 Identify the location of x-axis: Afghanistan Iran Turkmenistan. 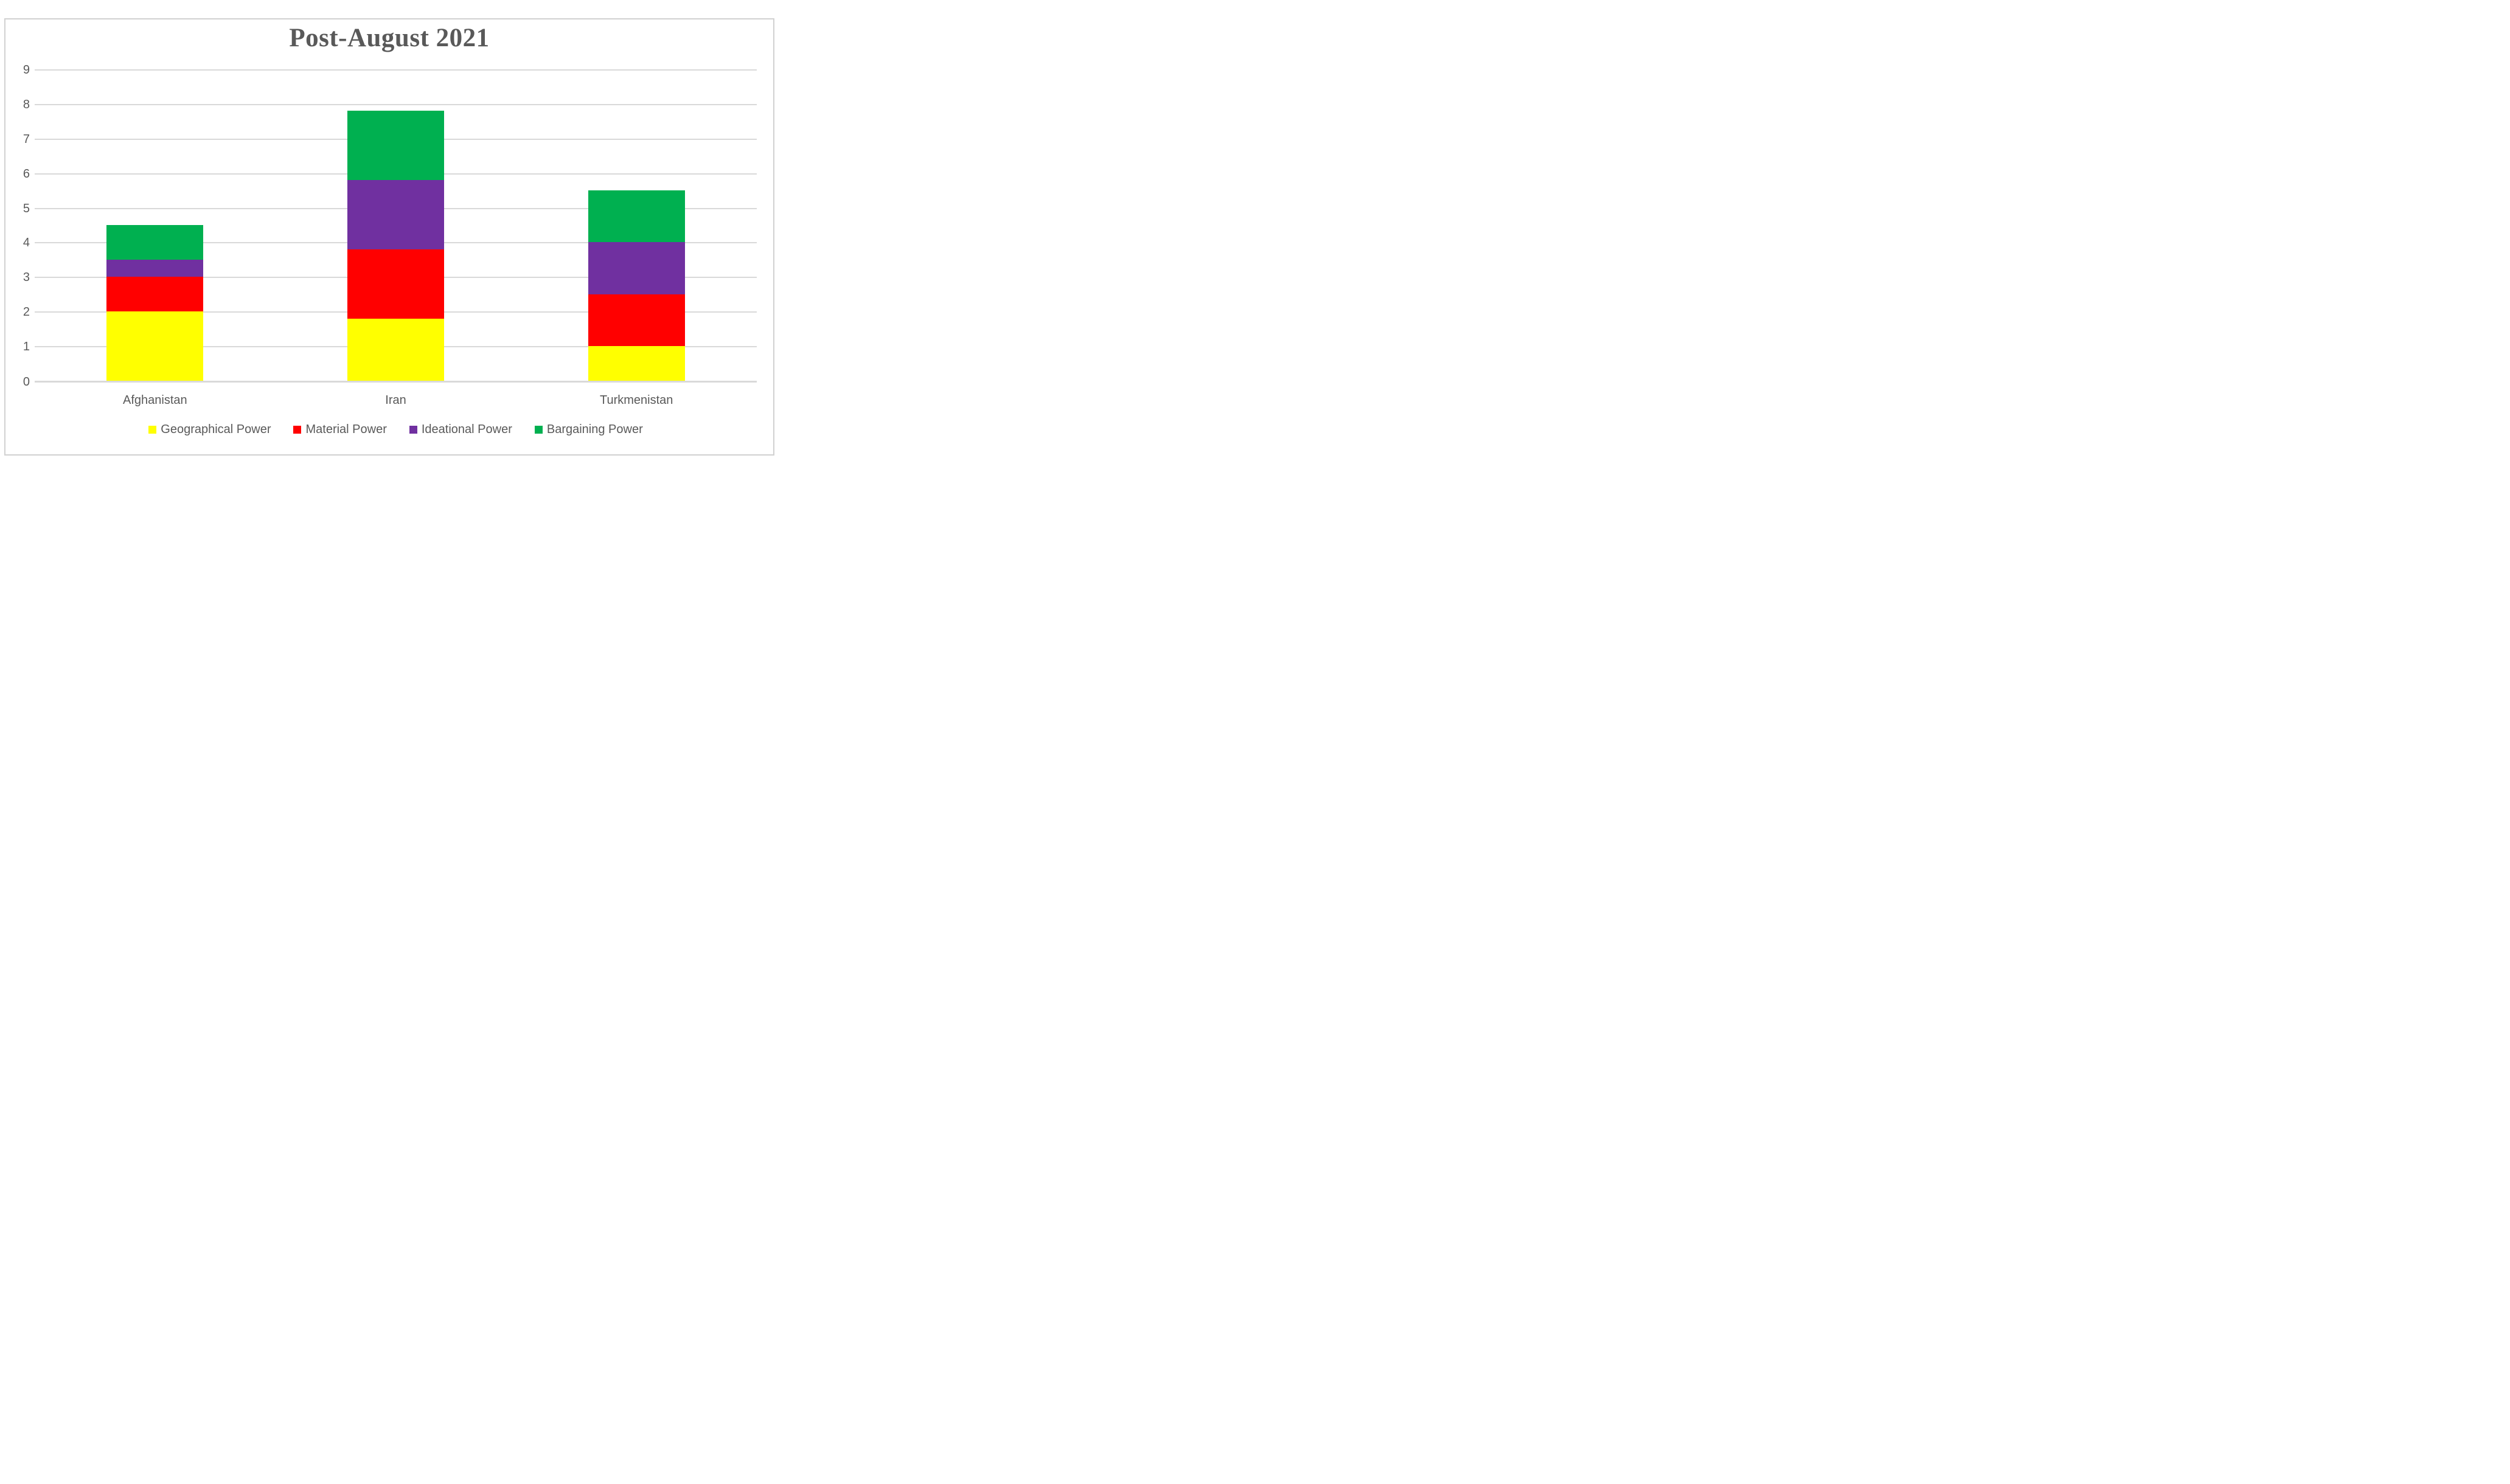
(396, 400).